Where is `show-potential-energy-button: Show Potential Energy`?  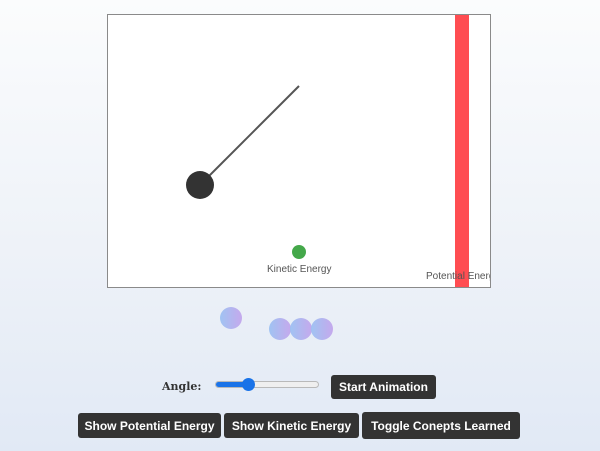 show-potential-energy-button: Show Potential Energy is located at coordinates (149, 425).